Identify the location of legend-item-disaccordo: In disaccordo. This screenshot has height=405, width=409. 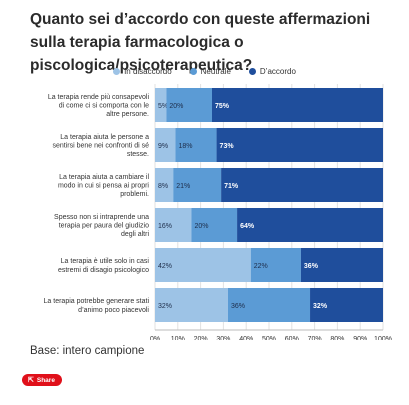
(142, 71).